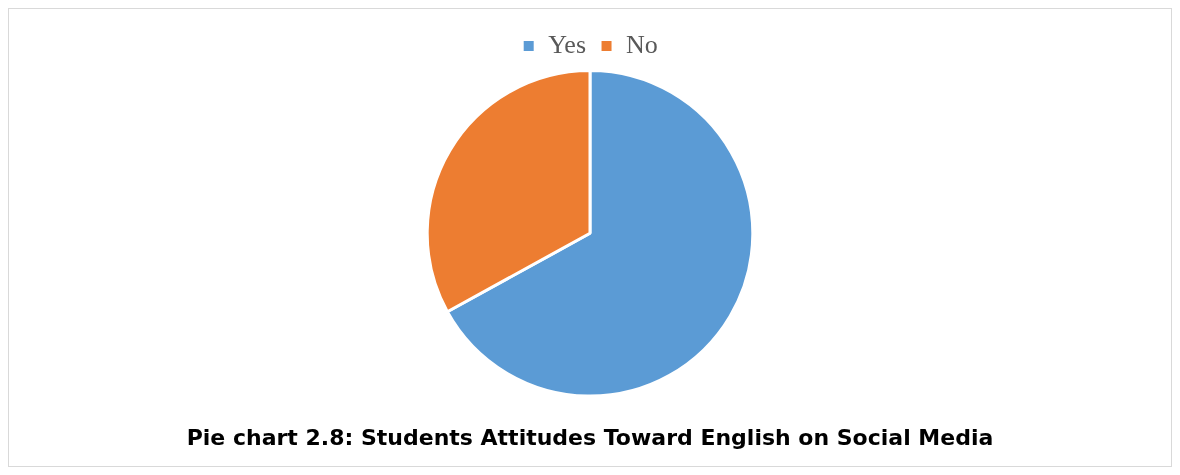 The width and height of the screenshot is (1180, 475). What do you see at coordinates (590, 437) in the screenshot?
I see `text: Pie chart 2.8: Students Attitudes Toward English on Social Media` at bounding box center [590, 437].